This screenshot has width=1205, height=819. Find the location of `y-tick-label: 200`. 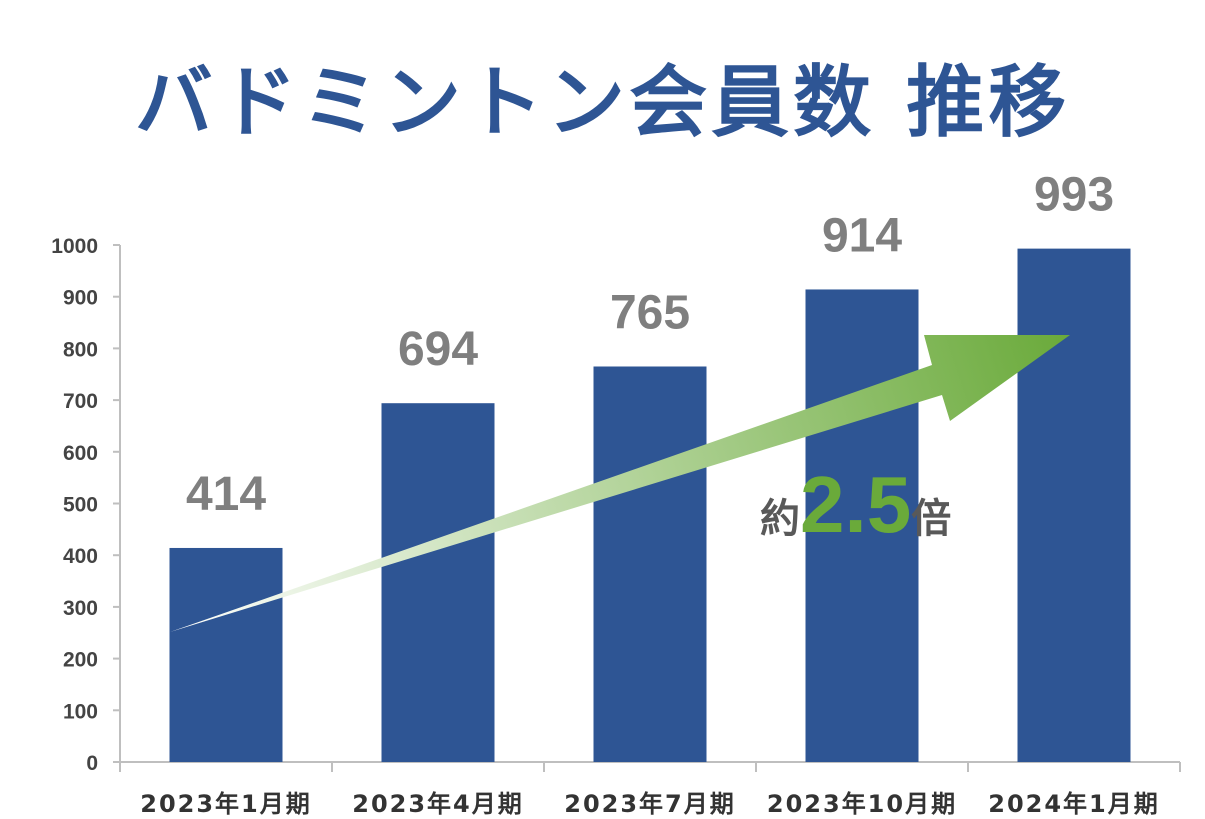

y-tick-label: 200 is located at coordinates (80, 660).